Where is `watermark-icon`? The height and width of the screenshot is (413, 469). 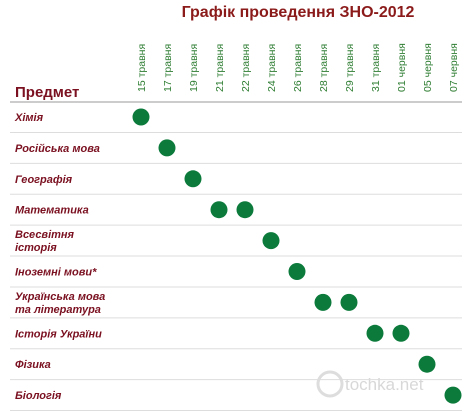
watermark-icon is located at coordinates (330, 384).